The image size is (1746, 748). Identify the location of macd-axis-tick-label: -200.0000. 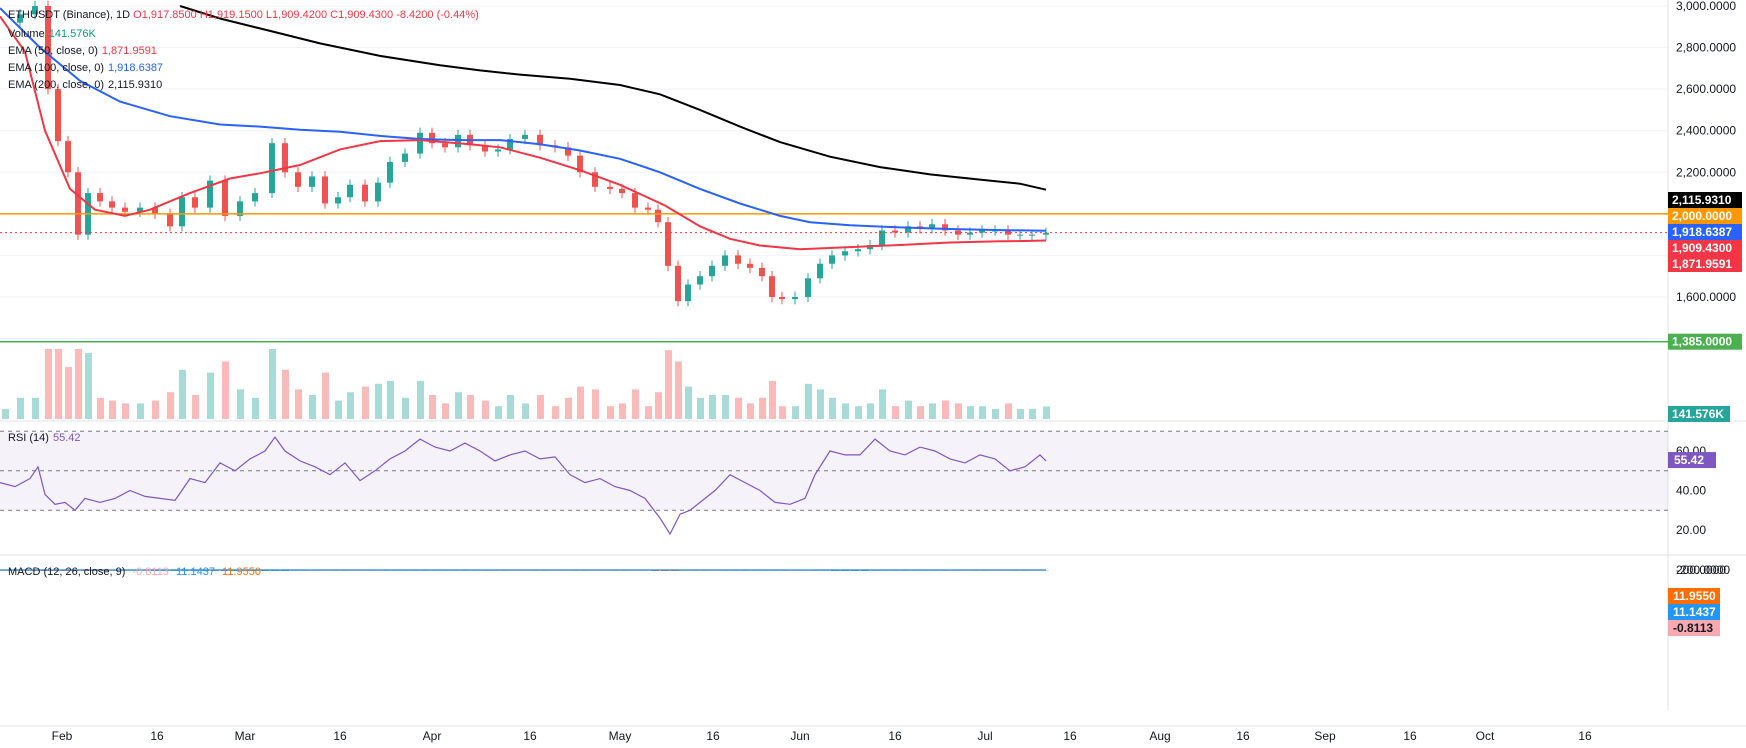
(1703, 570).